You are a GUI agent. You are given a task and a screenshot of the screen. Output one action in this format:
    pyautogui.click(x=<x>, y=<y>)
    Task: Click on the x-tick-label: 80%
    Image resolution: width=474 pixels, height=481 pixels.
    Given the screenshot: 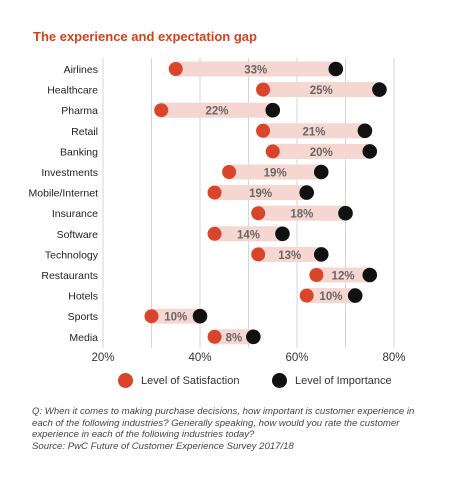 What is the action you would take?
    pyautogui.click(x=393, y=358)
    